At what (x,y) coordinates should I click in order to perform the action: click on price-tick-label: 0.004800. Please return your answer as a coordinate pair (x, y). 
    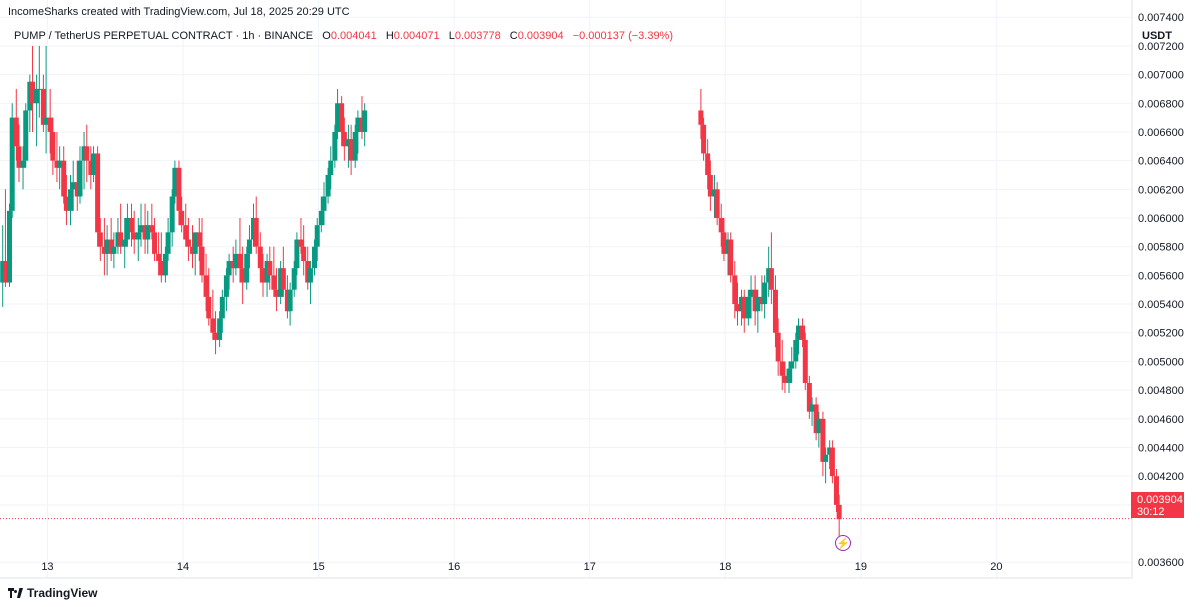
    Looking at the image, I should click on (1161, 391).